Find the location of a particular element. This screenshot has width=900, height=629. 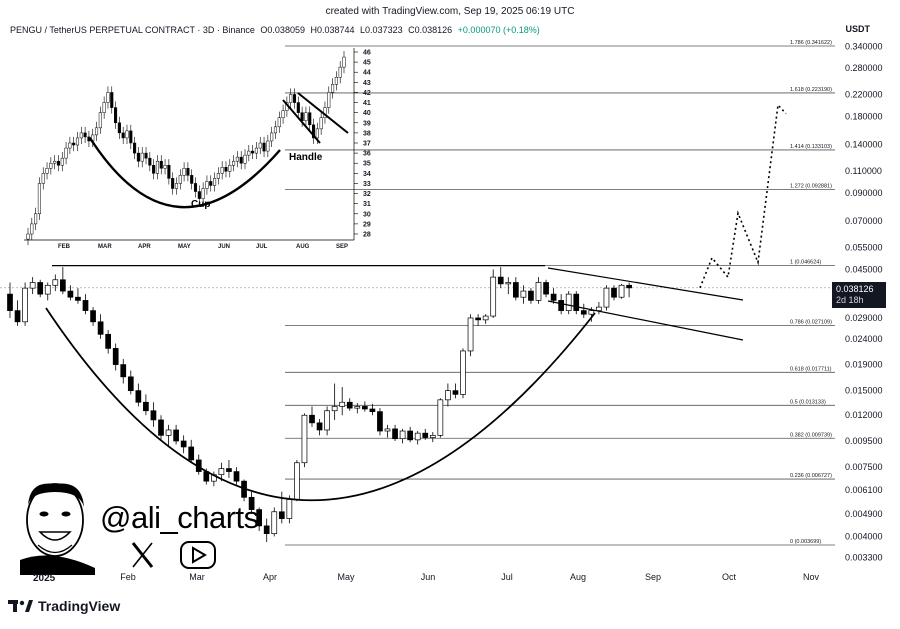

cup-annotation: Cup is located at coordinates (200, 204).